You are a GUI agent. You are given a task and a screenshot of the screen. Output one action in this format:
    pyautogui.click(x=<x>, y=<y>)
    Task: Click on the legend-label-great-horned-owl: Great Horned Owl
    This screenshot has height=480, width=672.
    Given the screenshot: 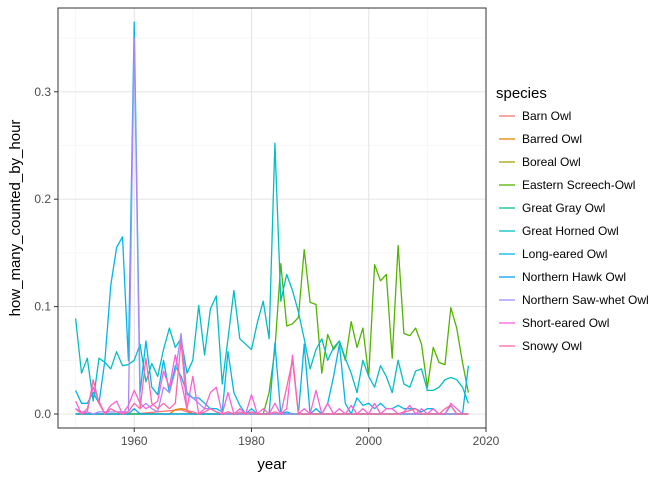 What is the action you would take?
    pyautogui.click(x=570, y=231)
    